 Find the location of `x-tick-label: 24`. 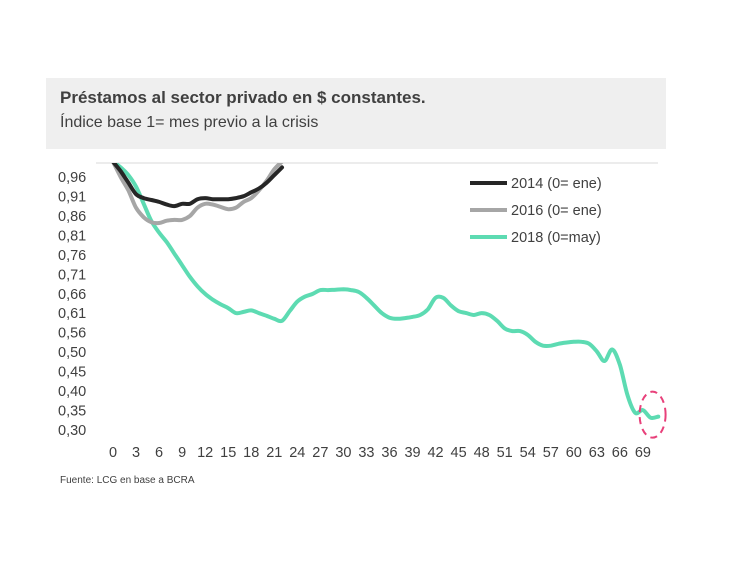

x-tick-label: 24 is located at coordinates (297, 453).